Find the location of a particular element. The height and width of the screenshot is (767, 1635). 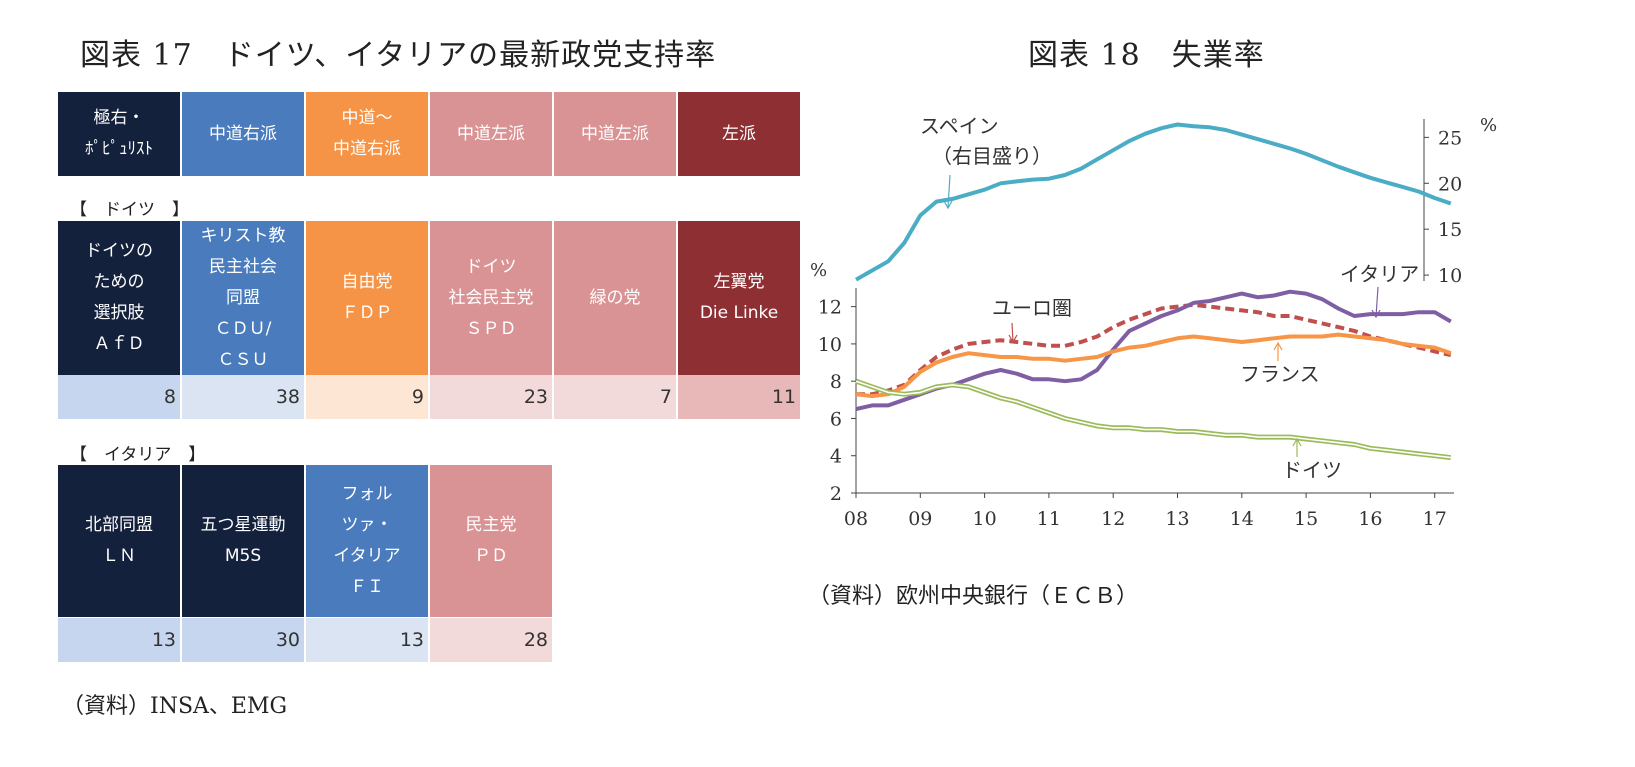

left-axis-tick-label: 10 is located at coordinates (830, 345).